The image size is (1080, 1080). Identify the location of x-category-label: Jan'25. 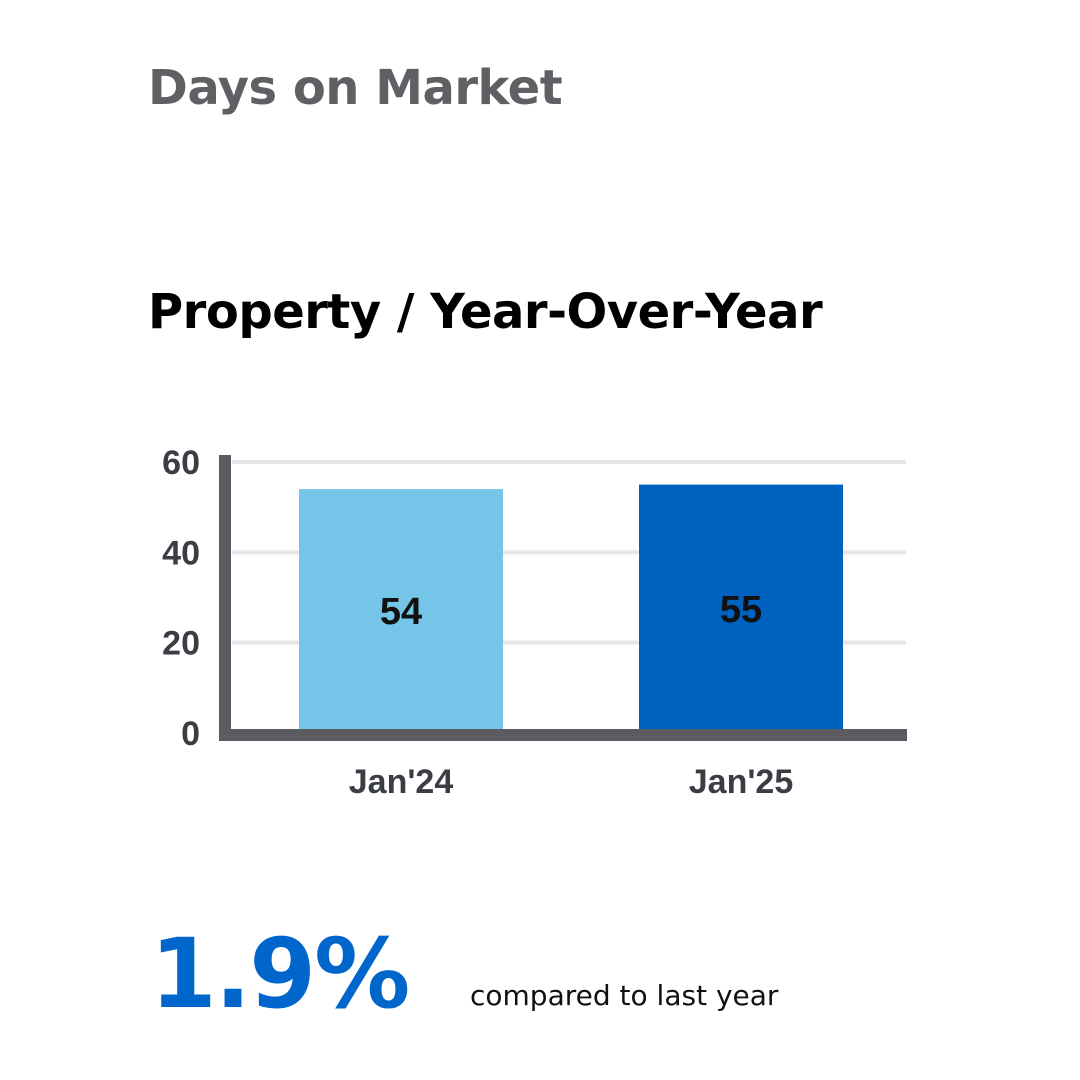
(741, 782).